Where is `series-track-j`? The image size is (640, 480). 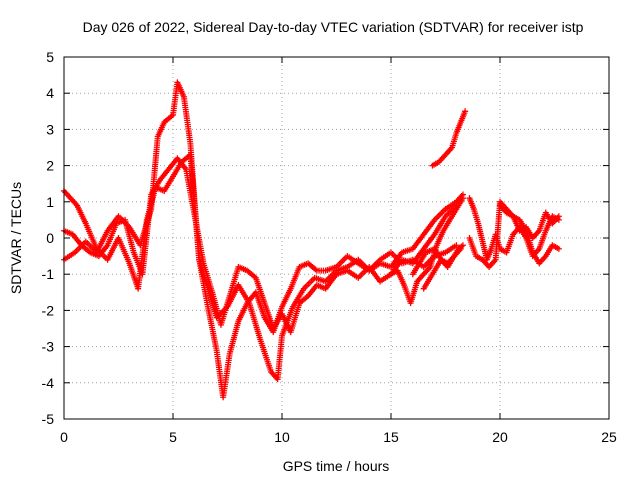 series-track-j is located at coordinates (529, 221).